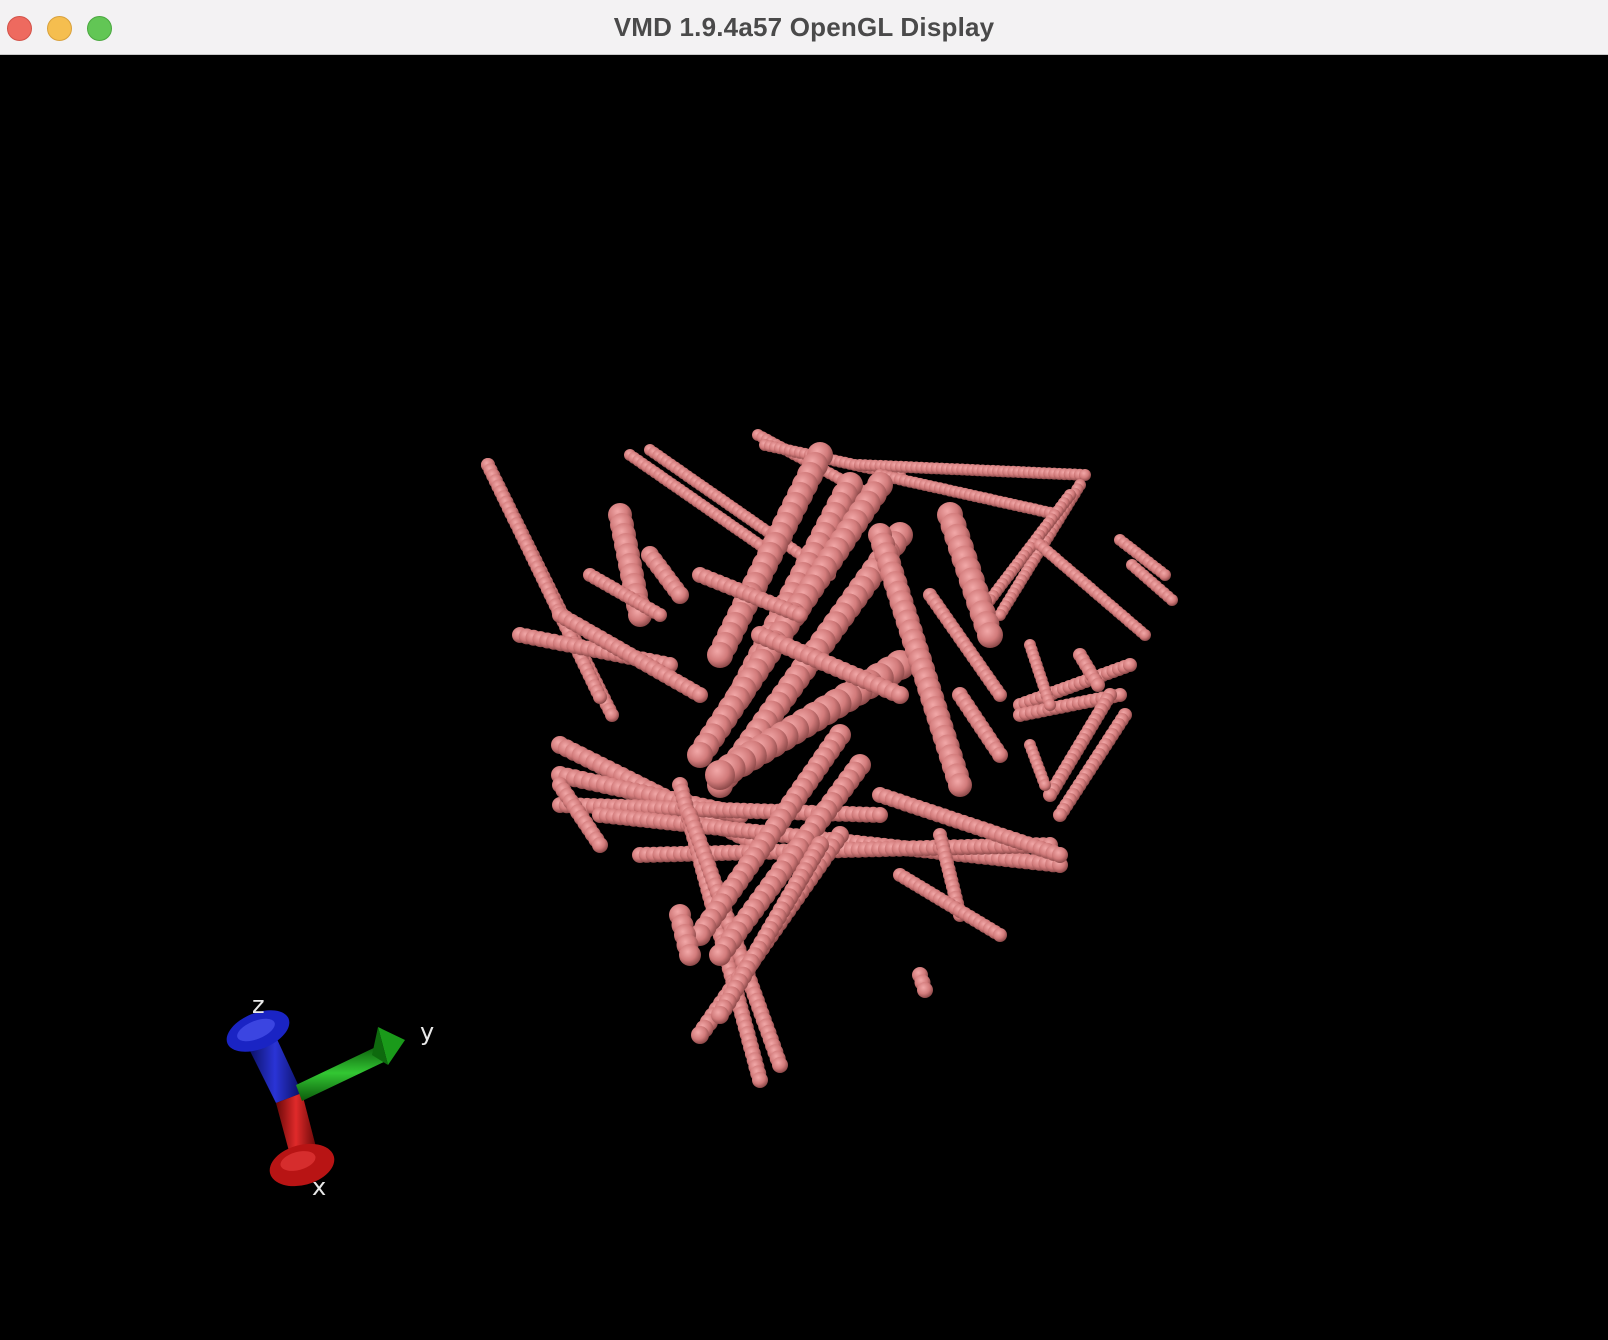 The height and width of the screenshot is (1340, 1608). I want to click on zoom-window-button, so click(99, 28).